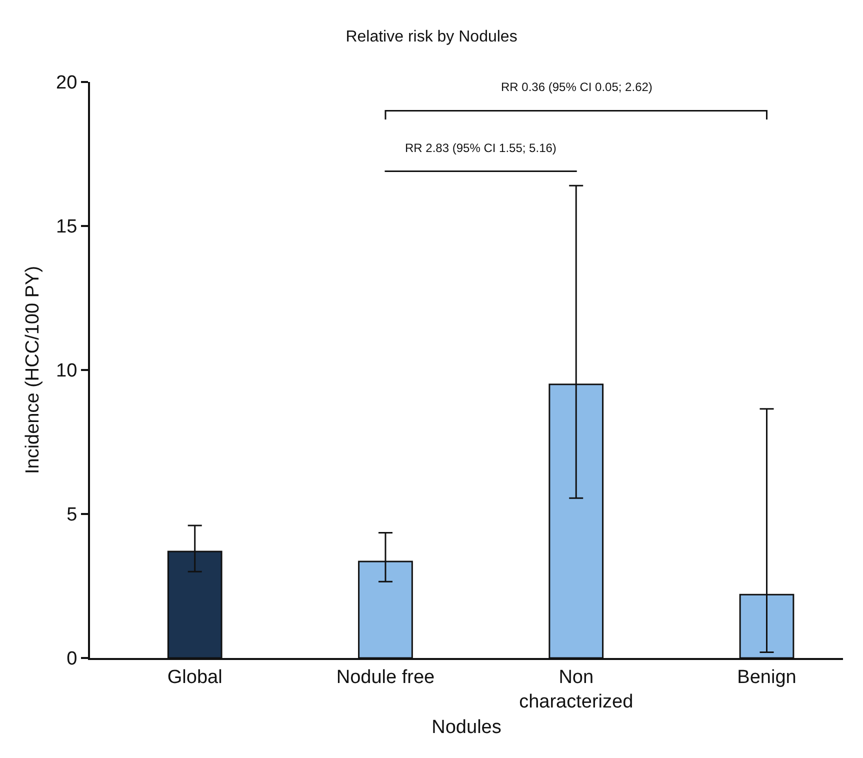  What do you see at coordinates (766, 677) in the screenshot?
I see `x-tick-label: Benign` at bounding box center [766, 677].